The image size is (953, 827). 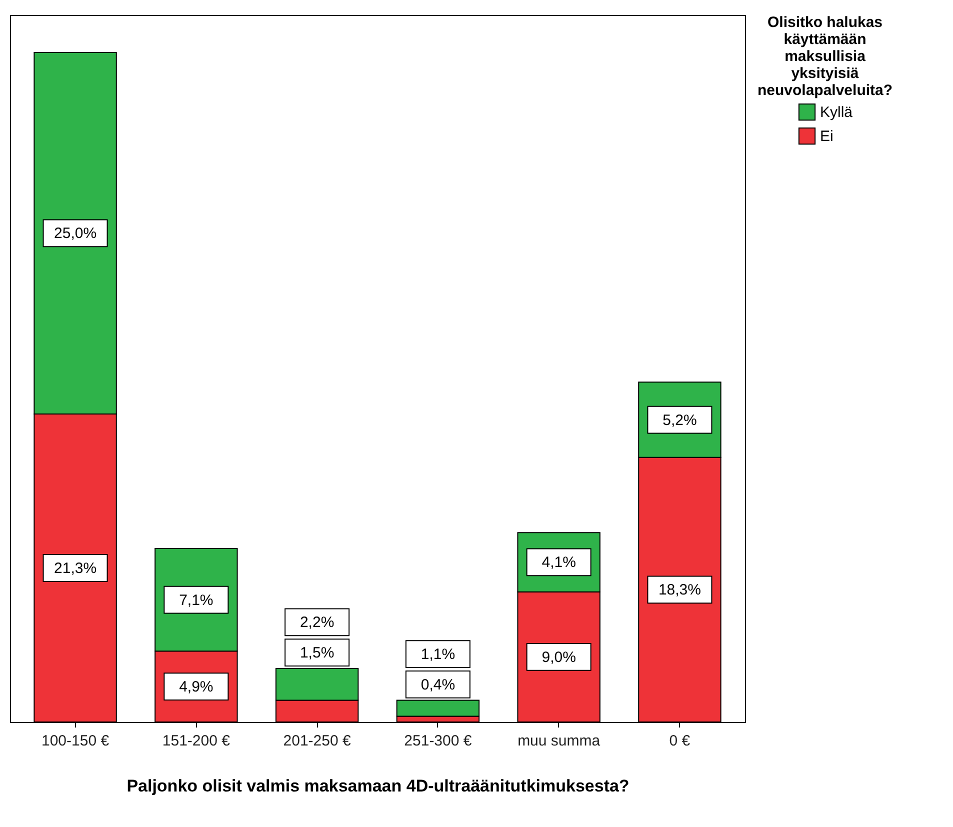 What do you see at coordinates (75, 568) in the screenshot?
I see `data-label: 21,3%` at bounding box center [75, 568].